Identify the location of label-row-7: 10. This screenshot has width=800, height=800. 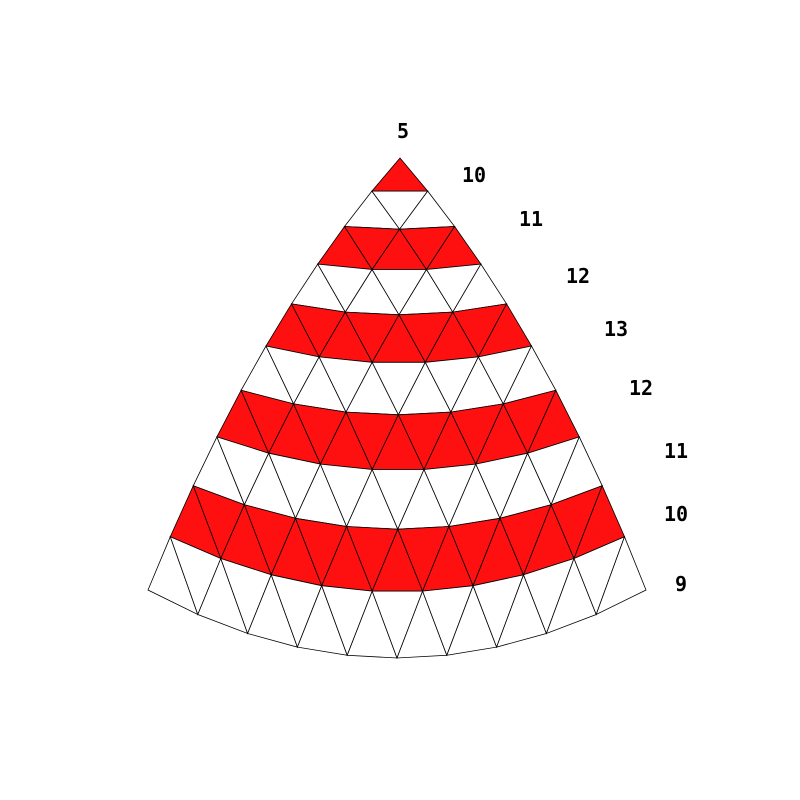
(676, 514).